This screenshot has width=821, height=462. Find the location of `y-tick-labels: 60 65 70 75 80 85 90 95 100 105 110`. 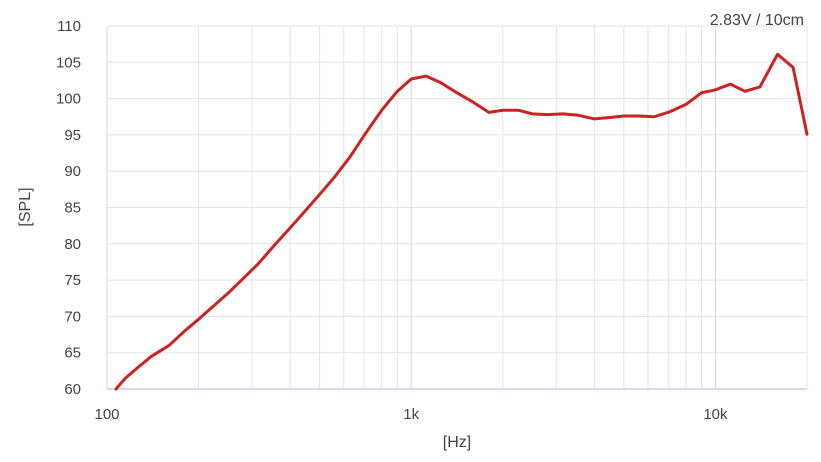

y-tick-labels: 60 65 70 75 80 85 90 95 100 105 110 is located at coordinates (68, 208).